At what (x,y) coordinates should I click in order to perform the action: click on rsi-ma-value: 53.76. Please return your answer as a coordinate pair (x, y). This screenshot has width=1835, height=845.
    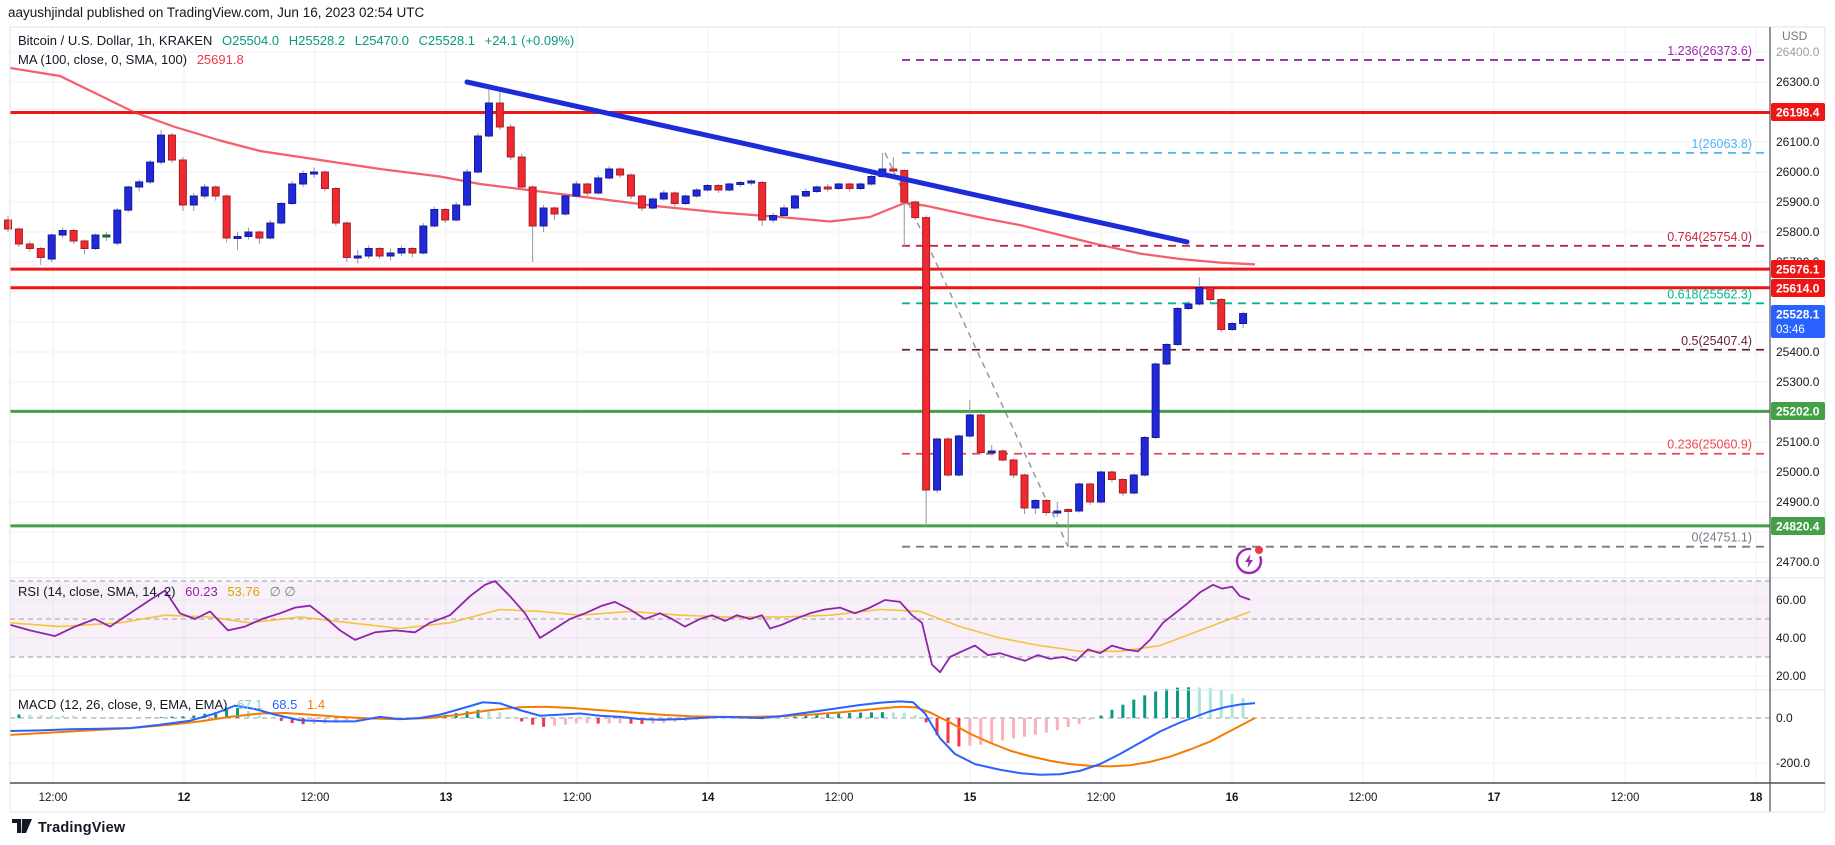
    Looking at the image, I should click on (243, 591).